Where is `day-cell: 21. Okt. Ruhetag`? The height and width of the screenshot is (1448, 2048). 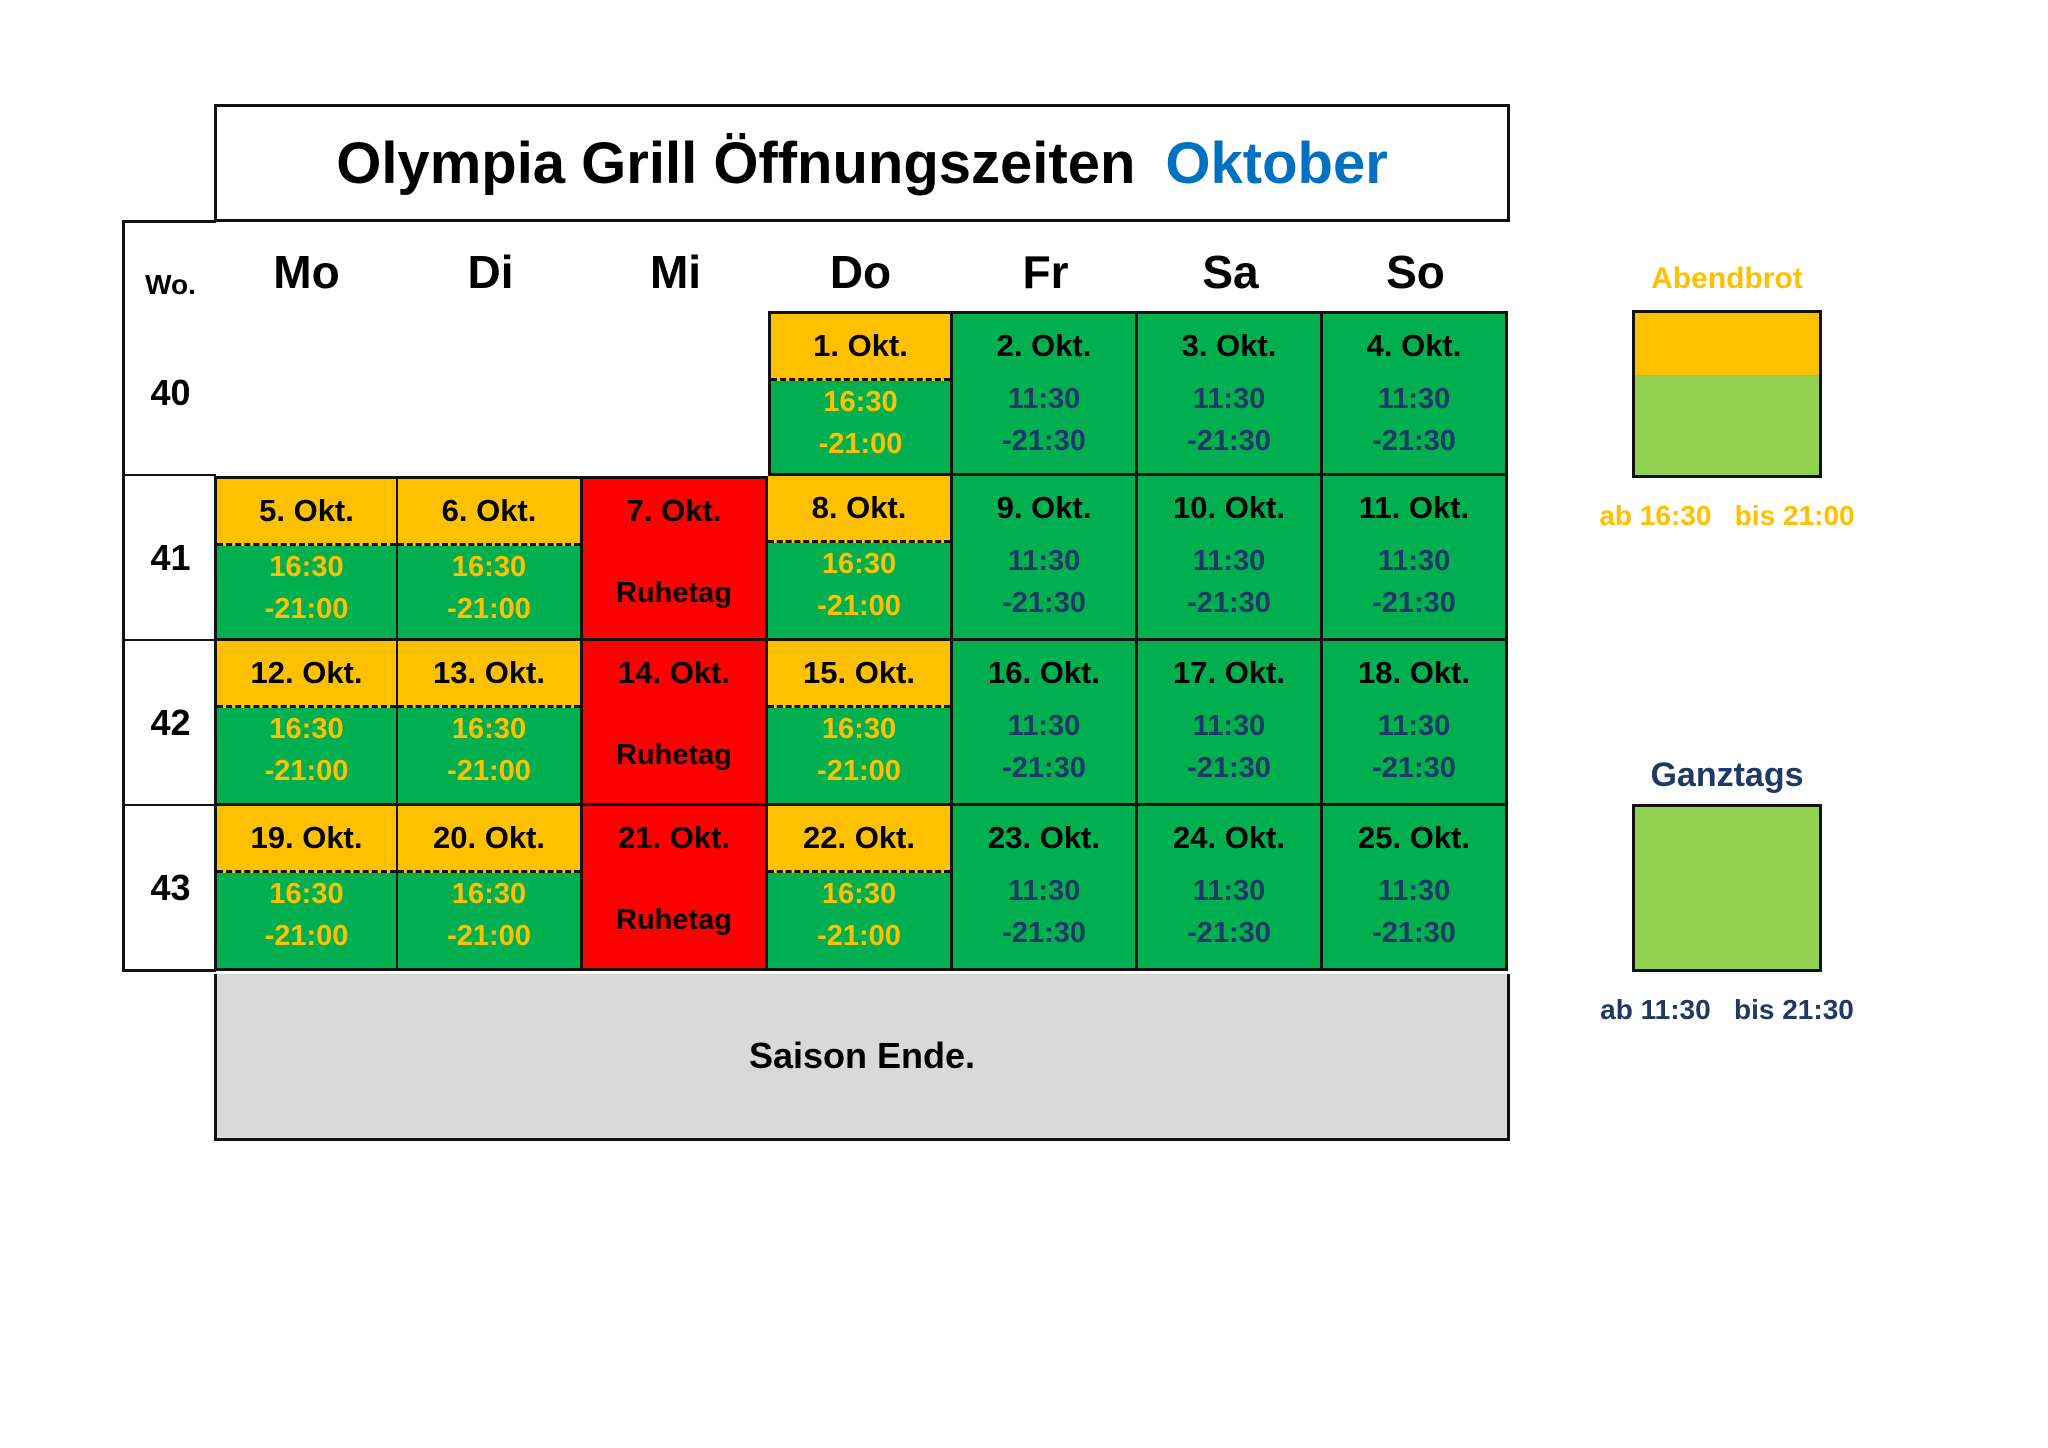
day-cell: 21. Okt. Ruhetag is located at coordinates (675, 888).